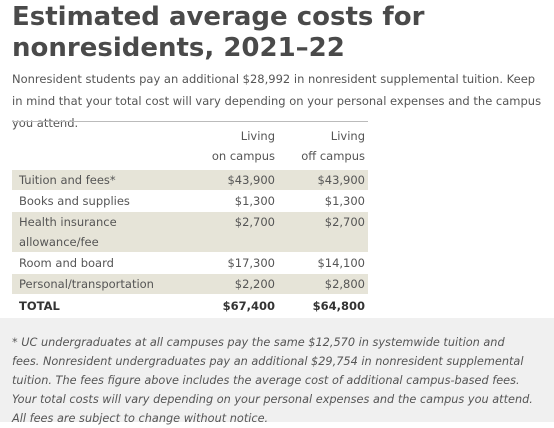  Describe the element at coordinates (100, 305) in the screenshot. I see `table-cell: TOTAL` at that location.